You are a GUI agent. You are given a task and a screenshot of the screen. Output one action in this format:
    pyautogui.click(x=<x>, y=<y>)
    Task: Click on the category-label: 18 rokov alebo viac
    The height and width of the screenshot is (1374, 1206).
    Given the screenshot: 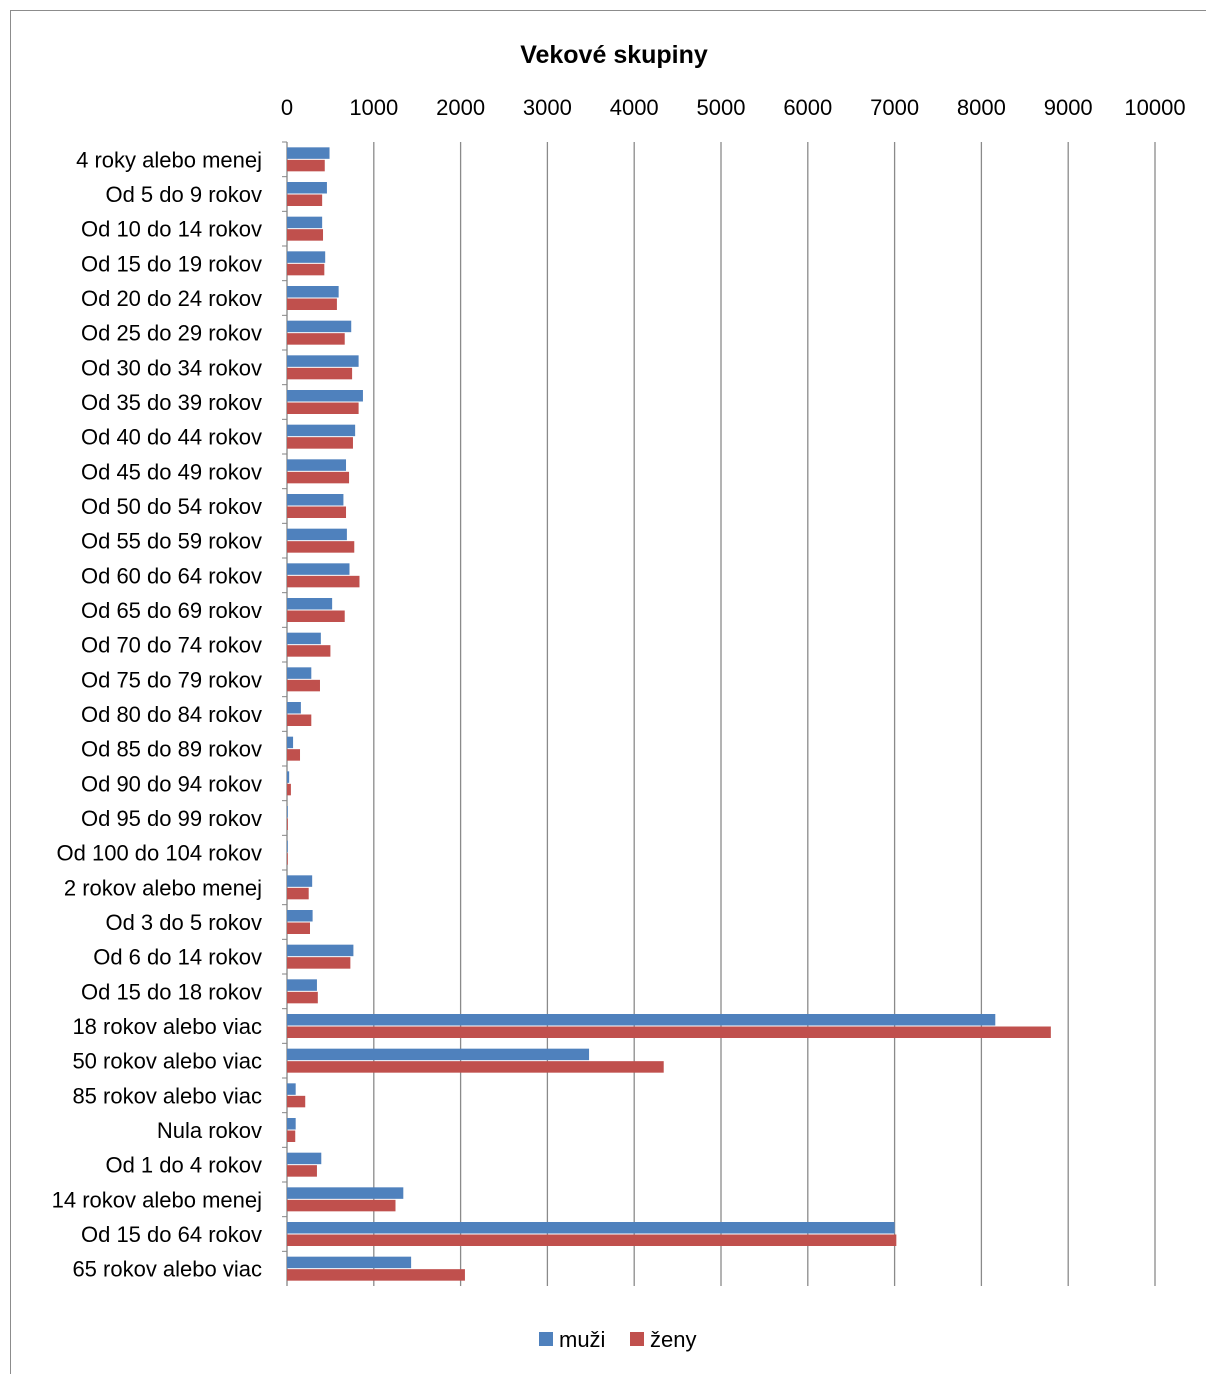 What is the action you would take?
    pyautogui.click(x=167, y=1026)
    